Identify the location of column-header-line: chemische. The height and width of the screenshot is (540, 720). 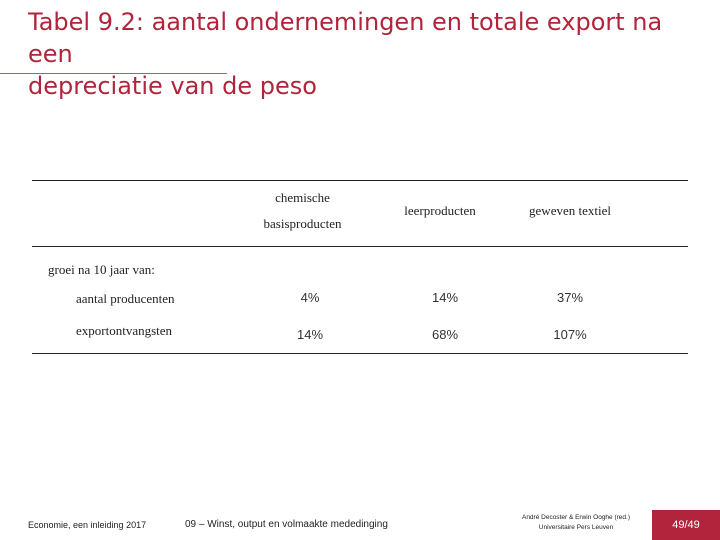
(302, 197).